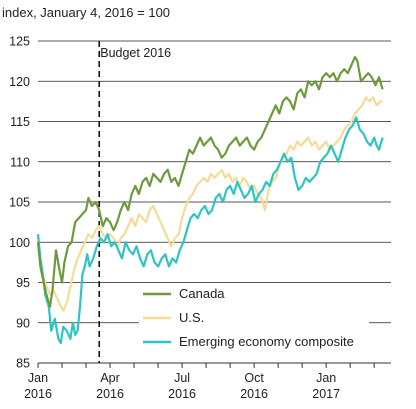 This screenshot has height=409, width=416. What do you see at coordinates (20, 122) in the screenshot?
I see `y-tick-label: 115` at bounding box center [20, 122].